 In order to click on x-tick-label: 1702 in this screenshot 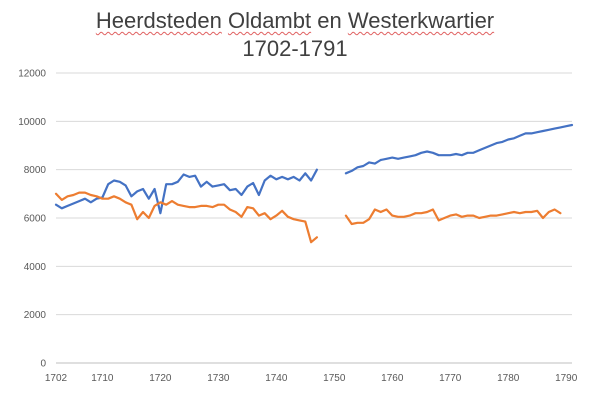, I will do `click(56, 378)`.